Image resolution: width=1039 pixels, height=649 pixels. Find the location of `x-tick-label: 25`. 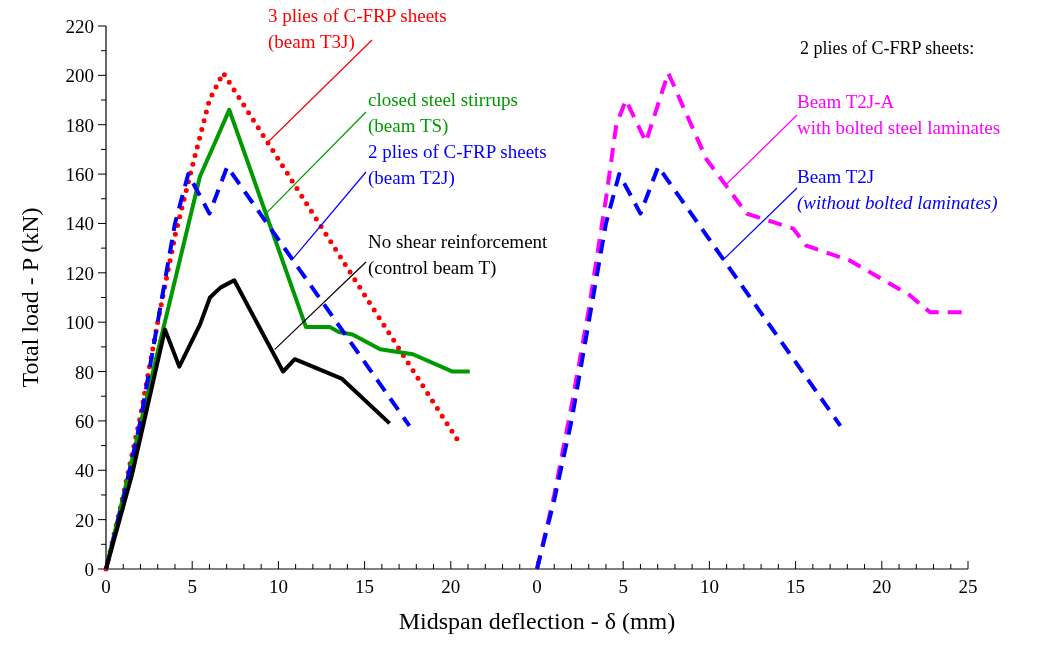

x-tick-label: 25 is located at coordinates (968, 586).